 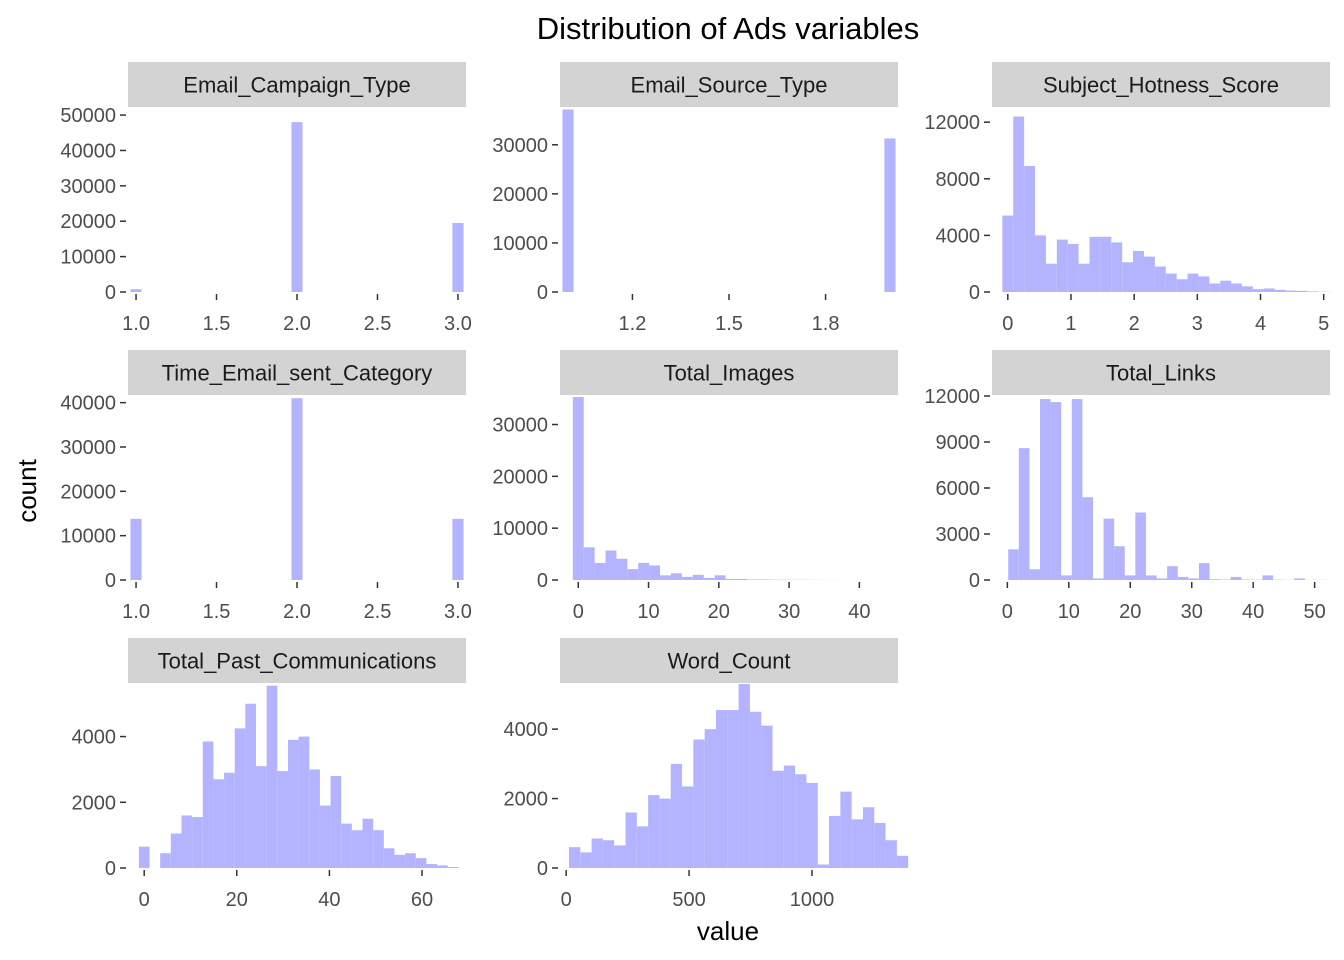 What do you see at coordinates (812, 900) in the screenshot?
I see `x-tick-label: 1000` at bounding box center [812, 900].